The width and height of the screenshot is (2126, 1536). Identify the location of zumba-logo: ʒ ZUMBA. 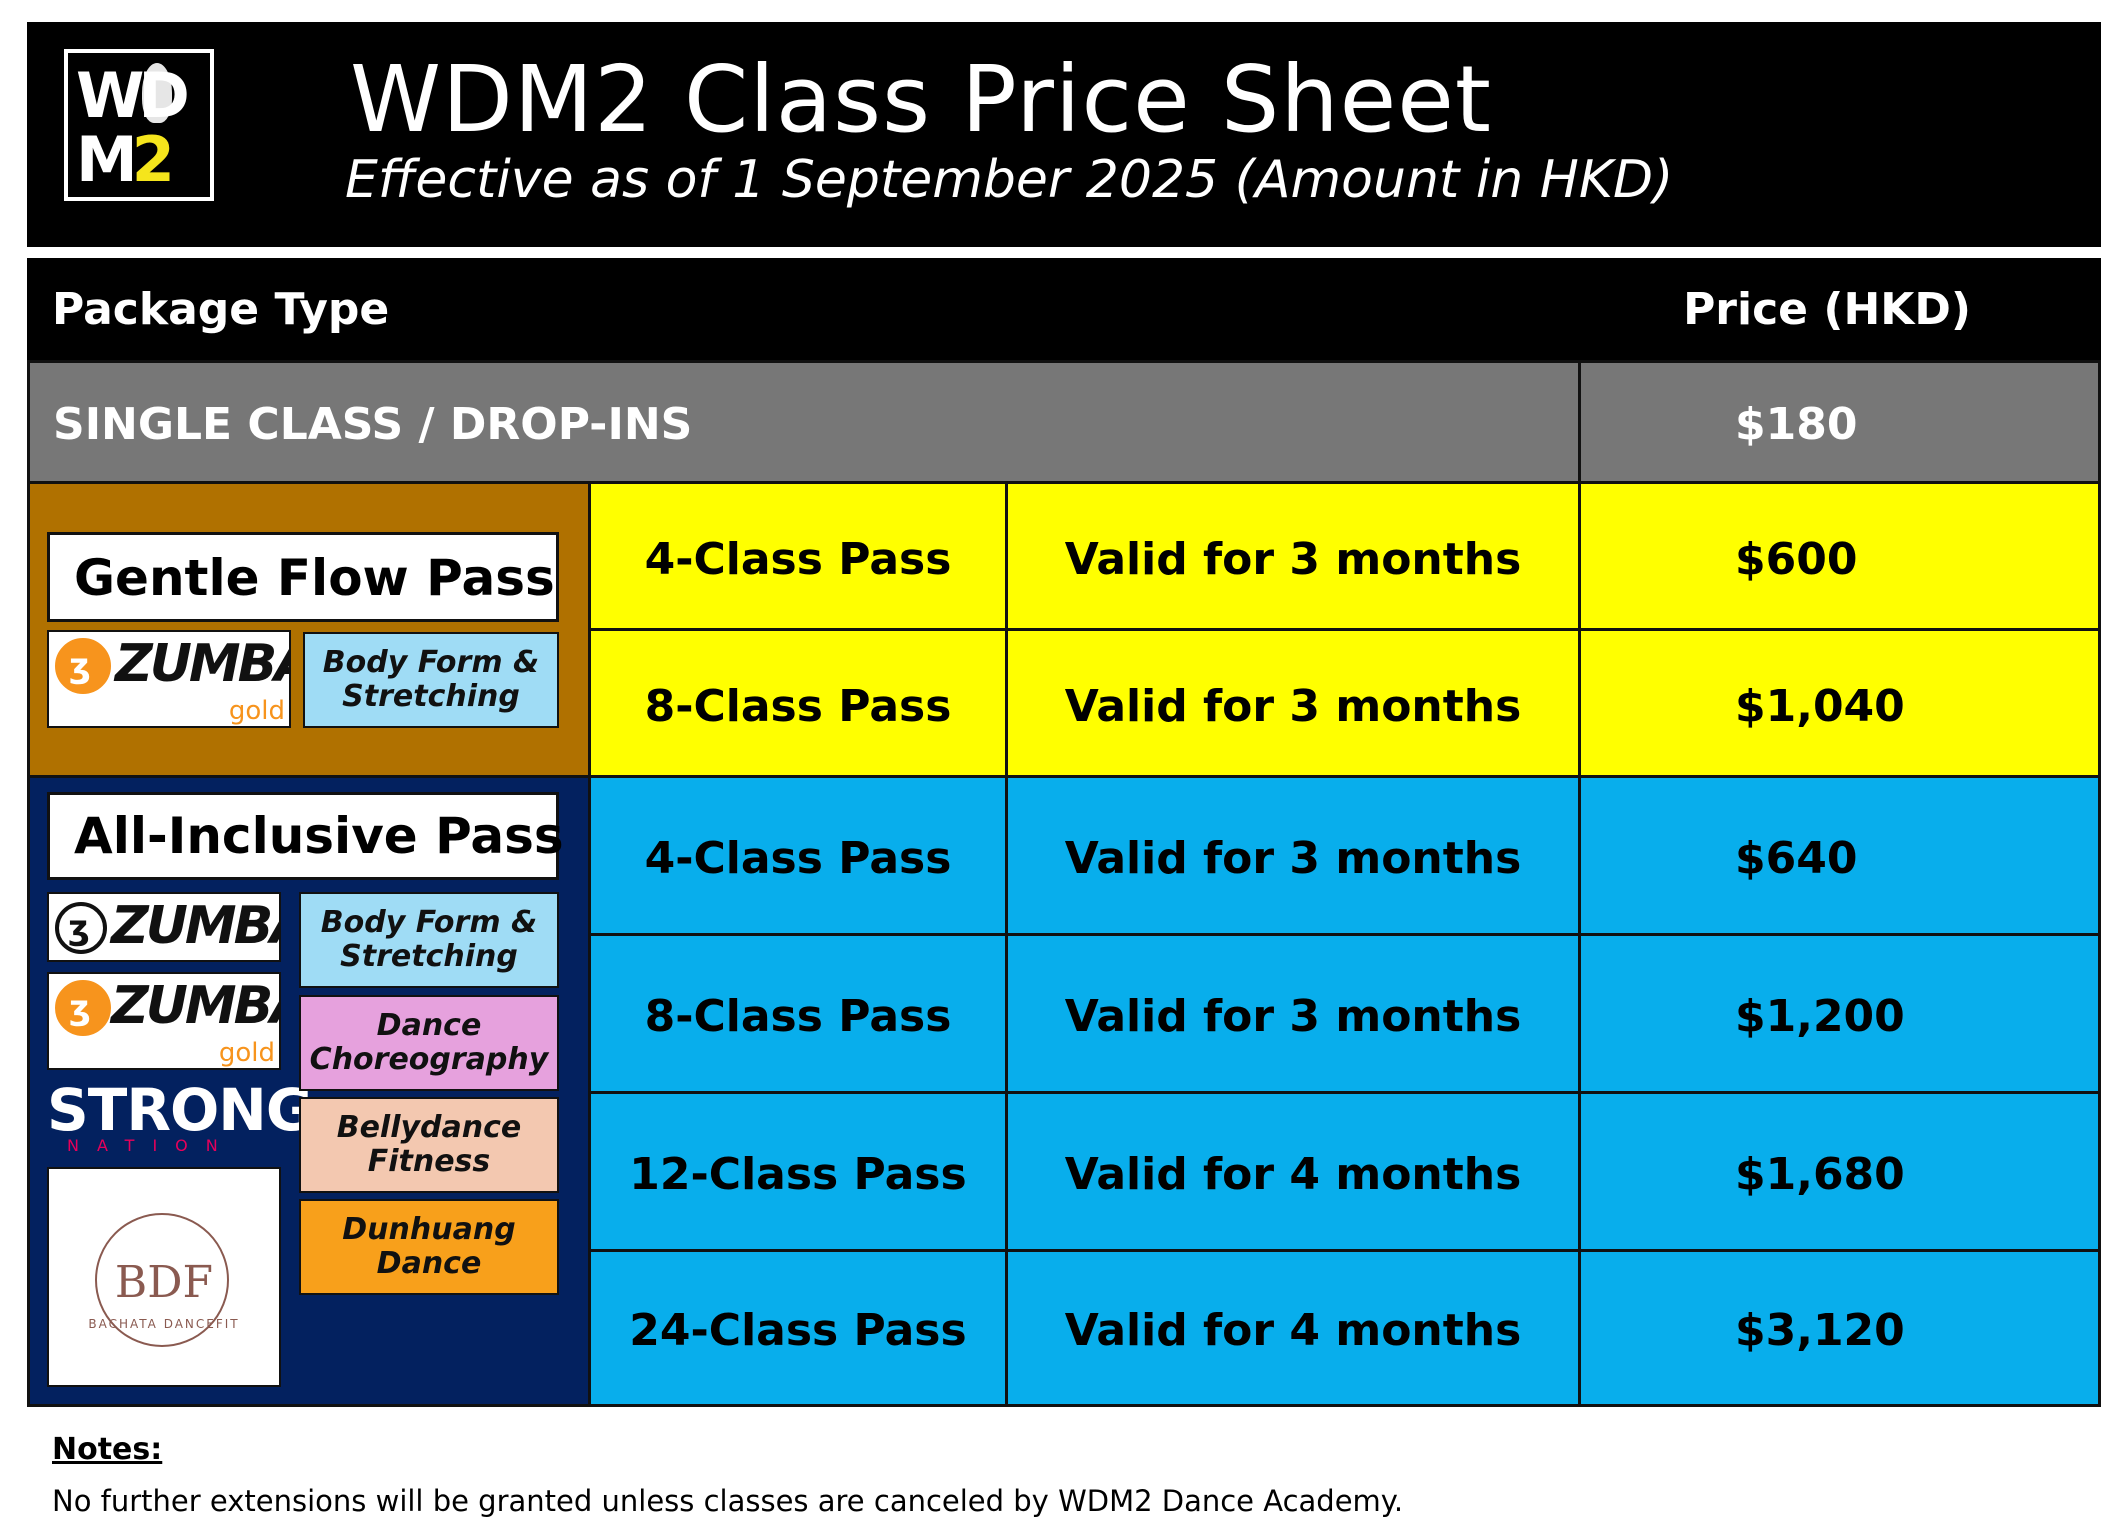
(164, 927).